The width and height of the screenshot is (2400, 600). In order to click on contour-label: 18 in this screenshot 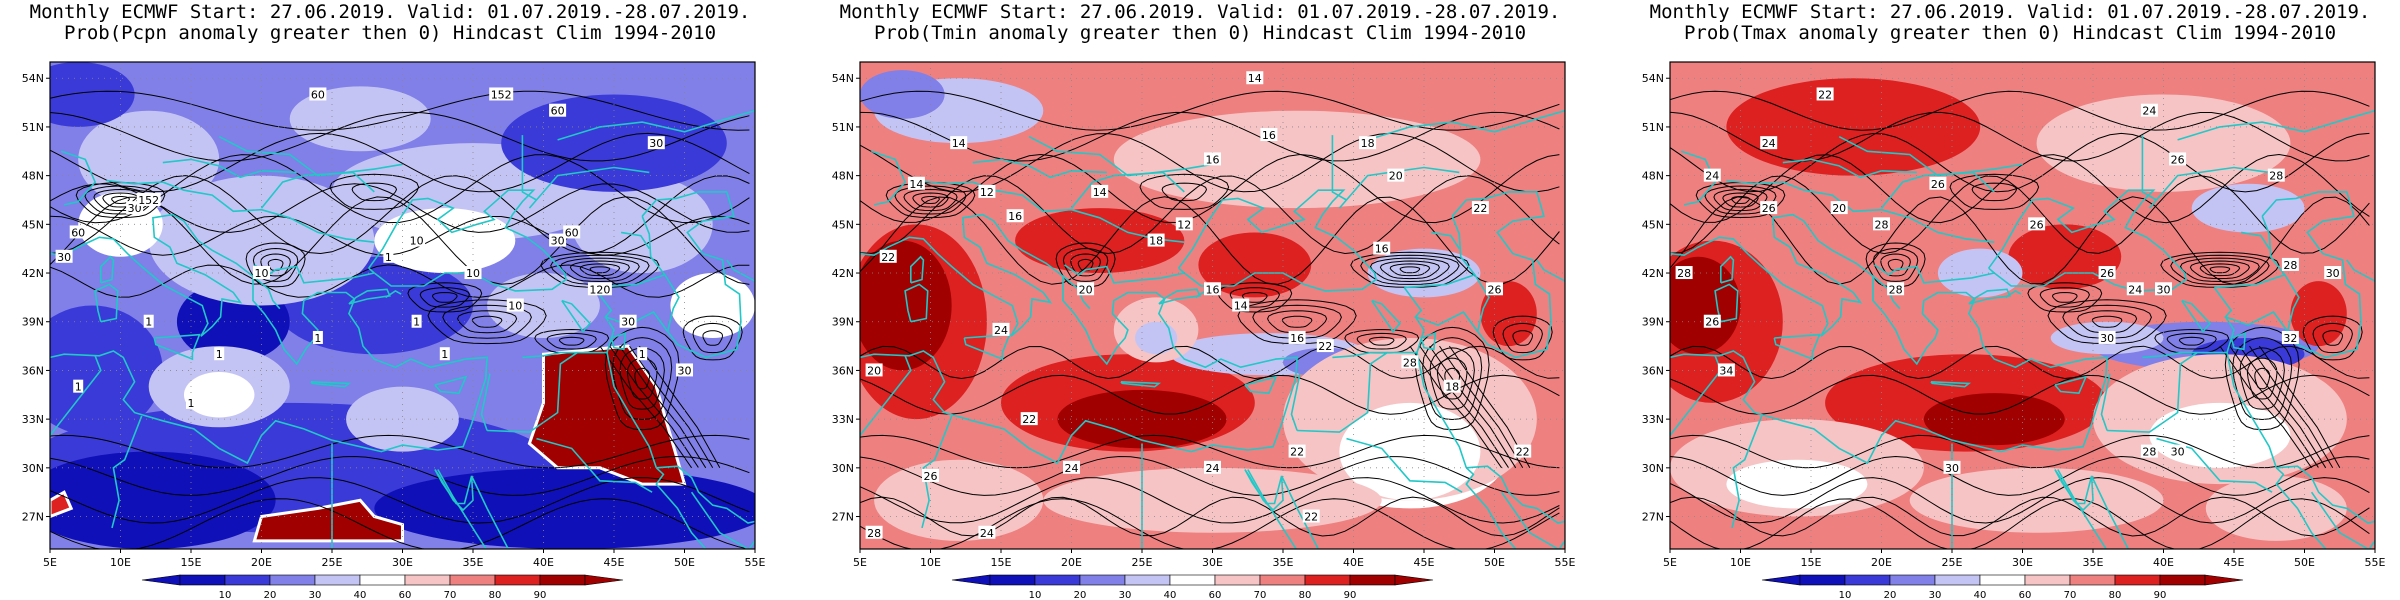, I will do `click(1368, 143)`.